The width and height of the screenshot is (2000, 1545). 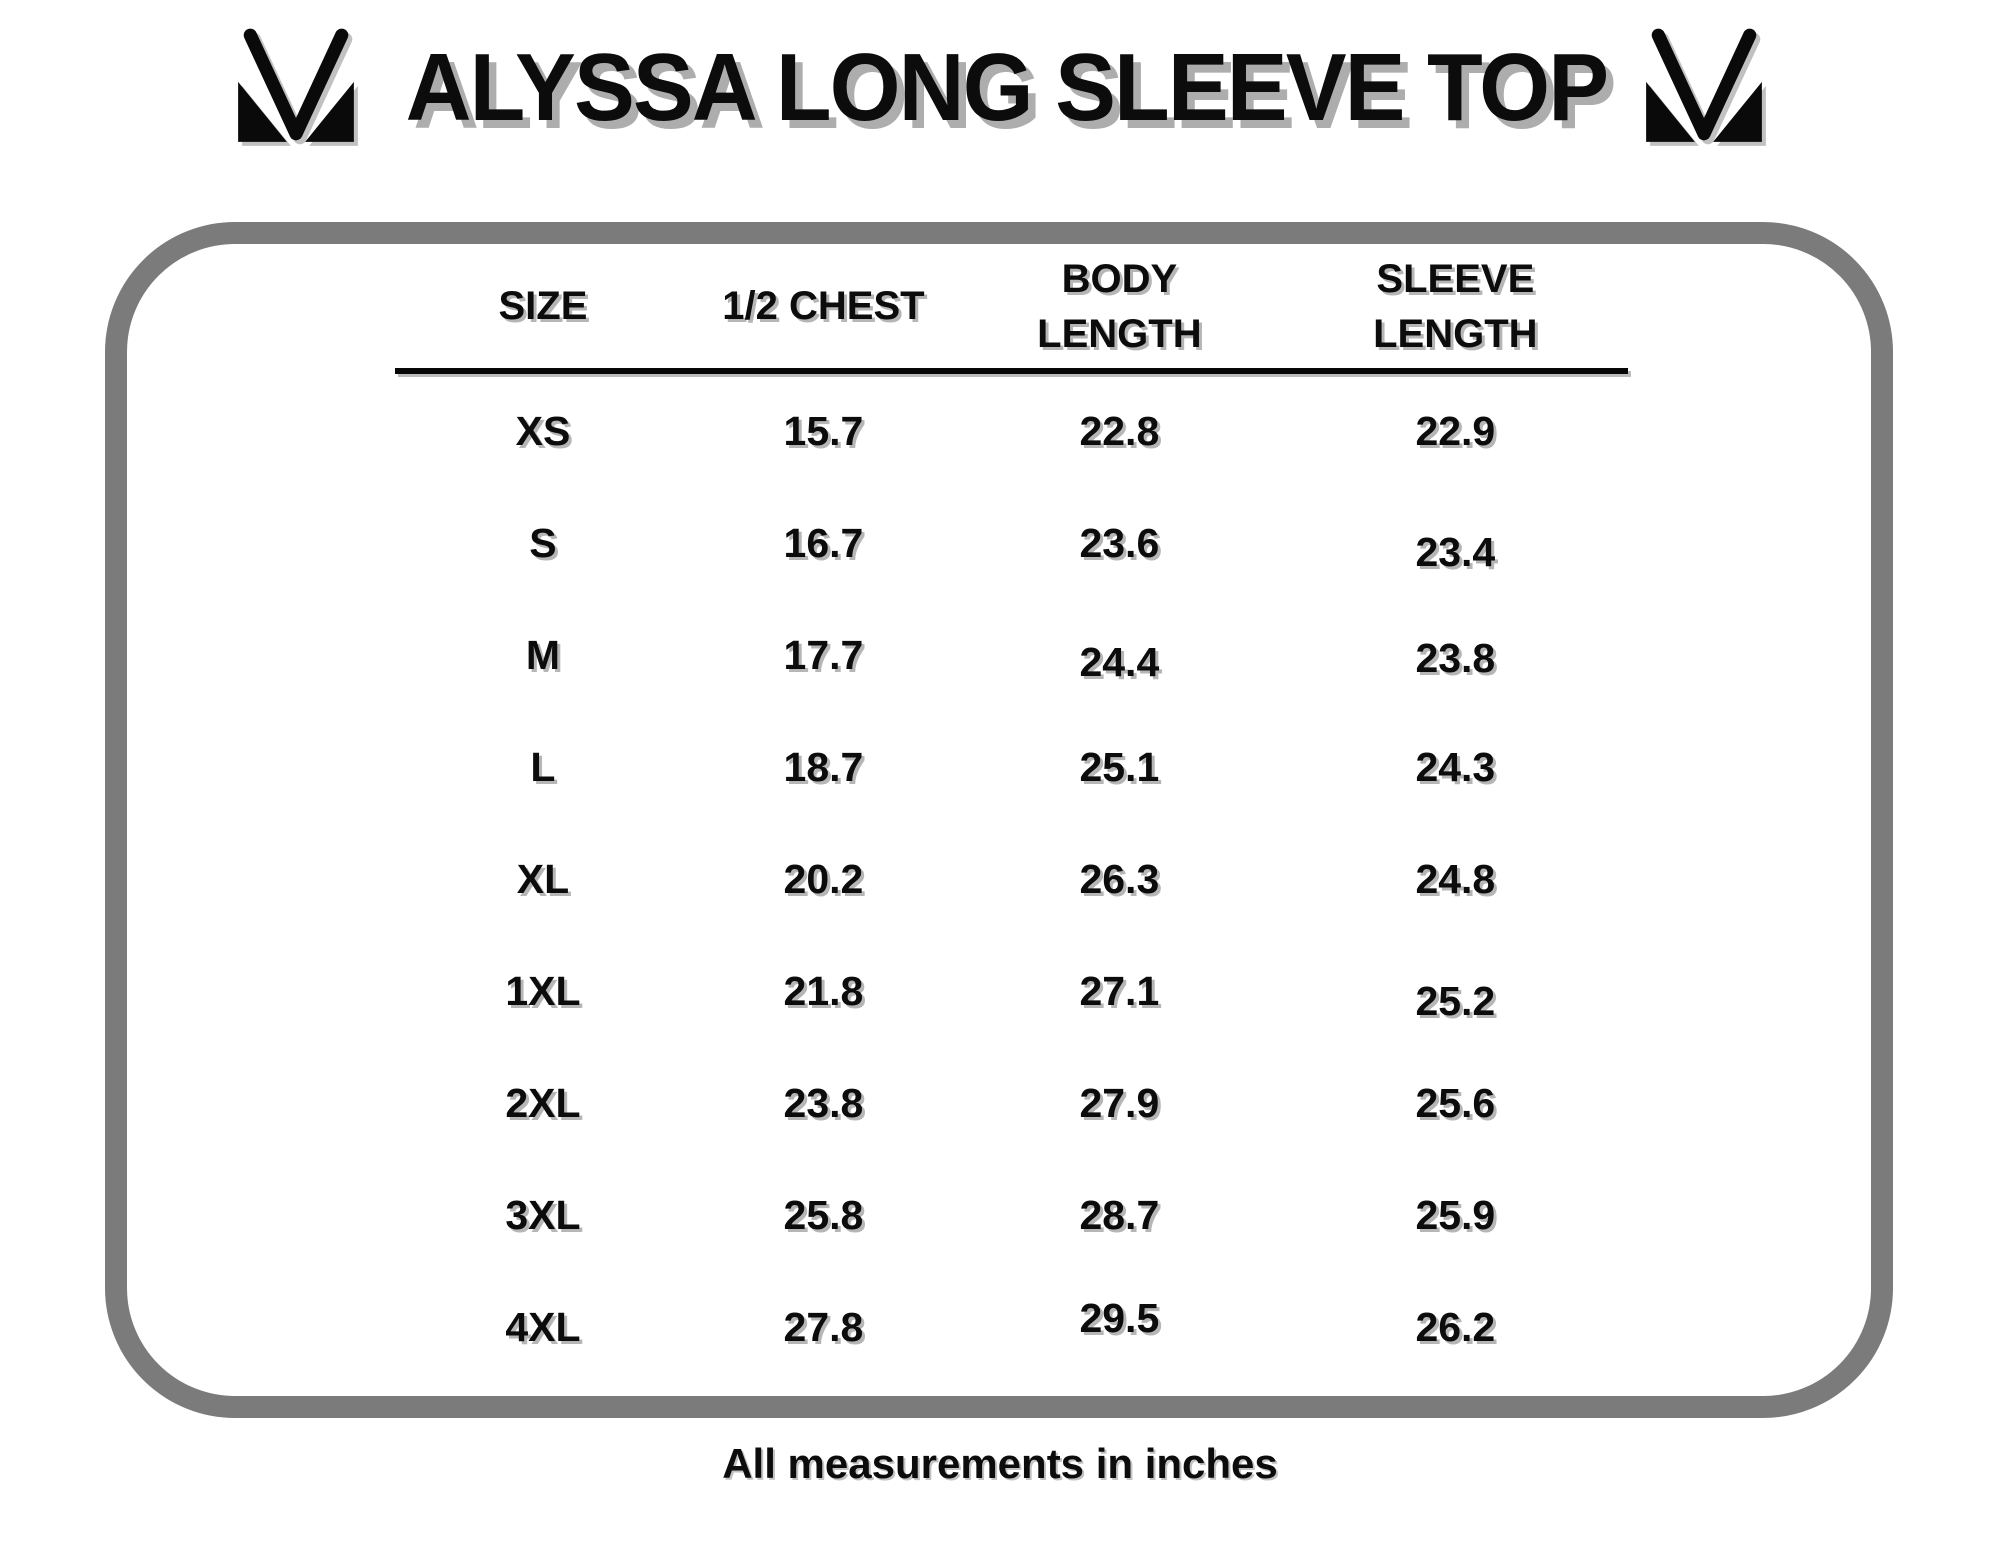 What do you see at coordinates (823, 766) in the screenshot?
I see `half-chest-cell: 18.7` at bounding box center [823, 766].